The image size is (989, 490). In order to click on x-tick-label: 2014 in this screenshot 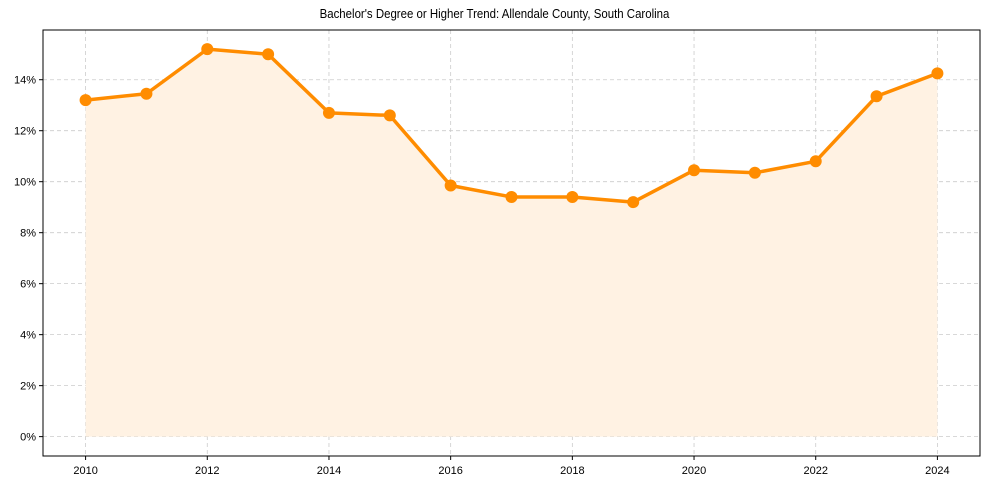, I will do `click(329, 471)`.